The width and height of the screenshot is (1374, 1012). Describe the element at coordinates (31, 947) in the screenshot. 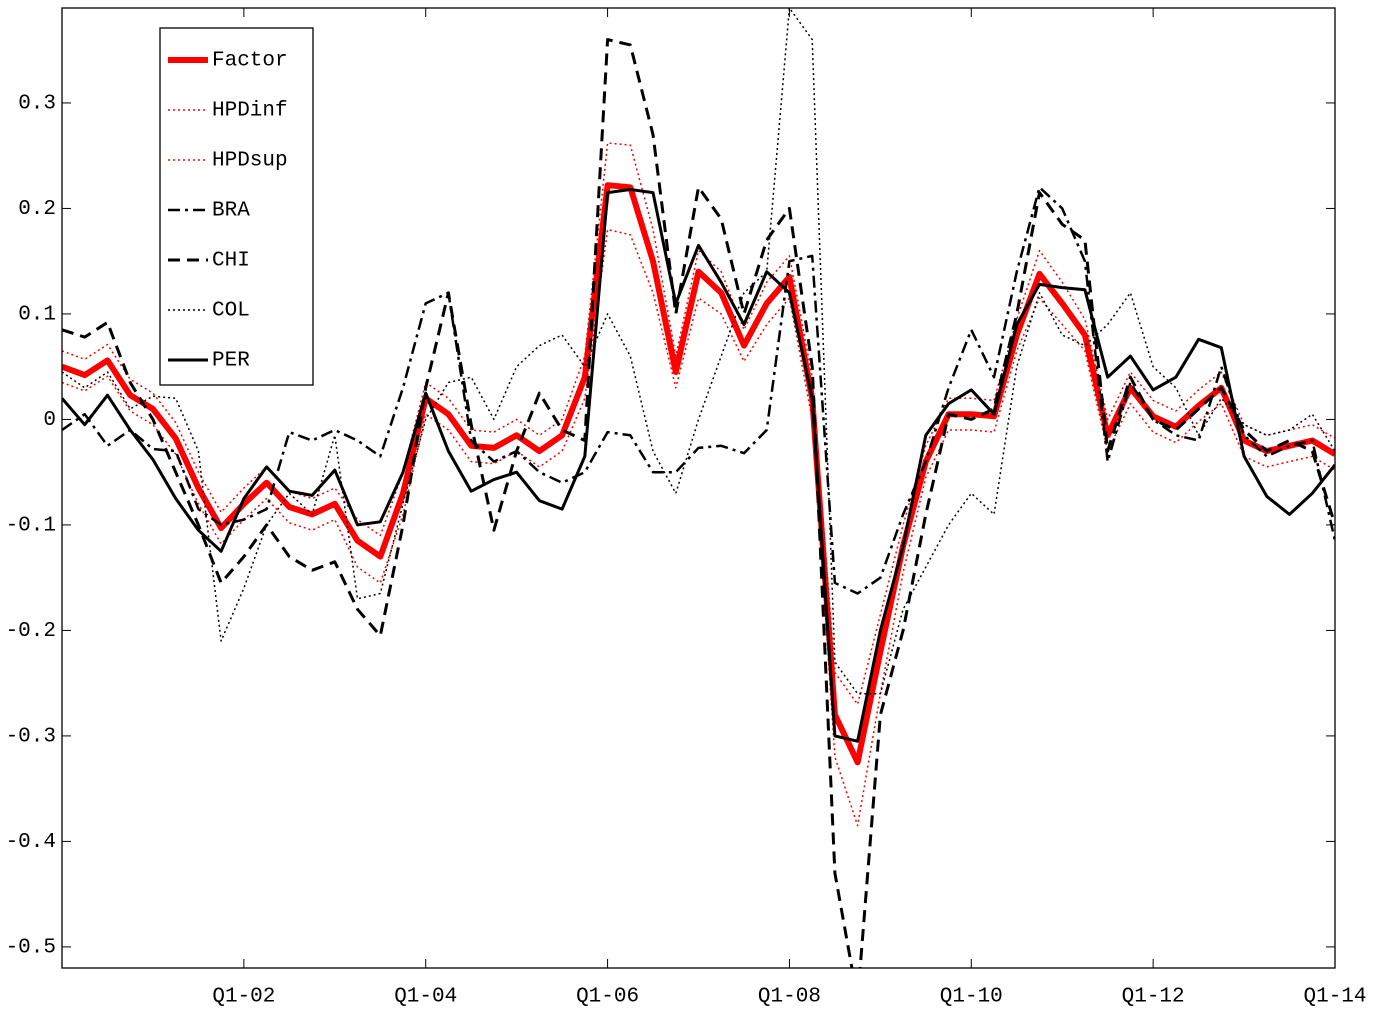

I see `y-tick-label: -0.5` at that location.